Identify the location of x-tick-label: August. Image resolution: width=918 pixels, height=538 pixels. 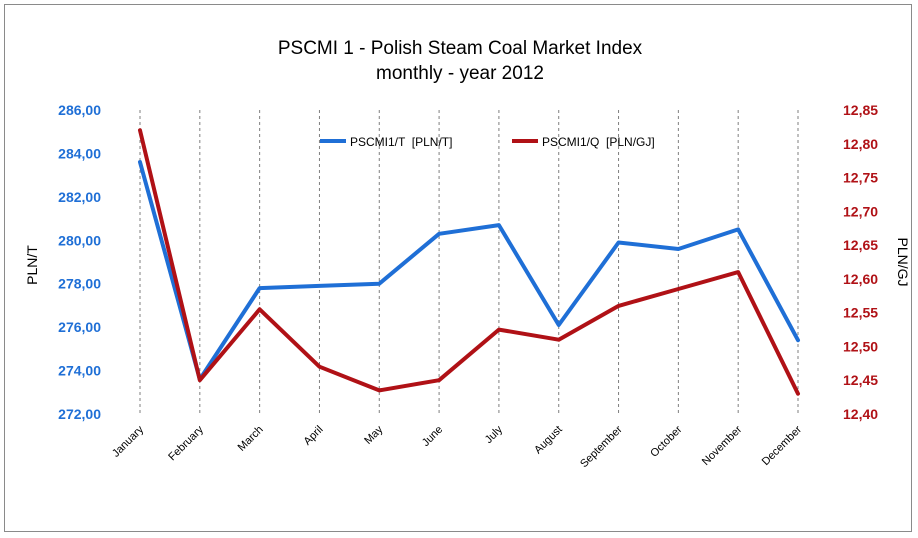
(548, 440).